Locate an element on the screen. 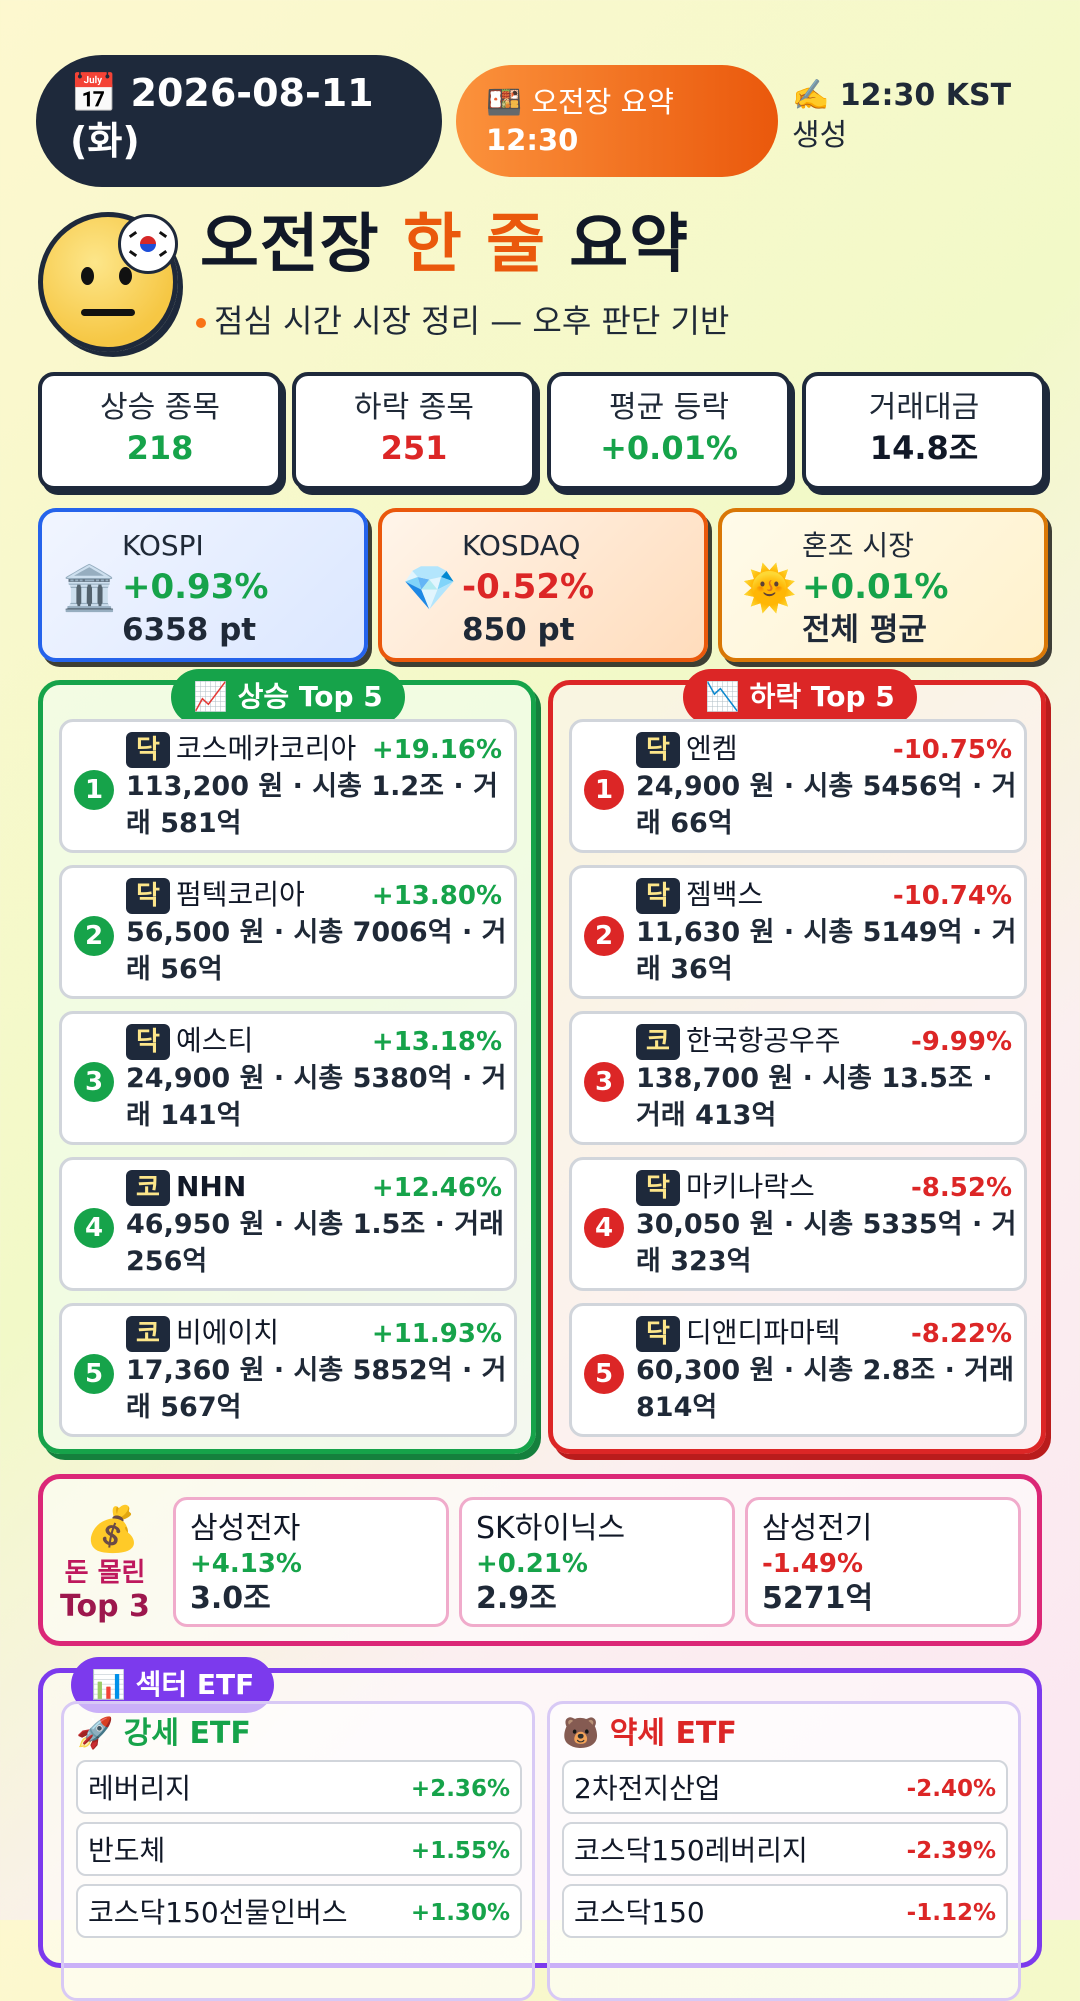 Image resolution: width=1080 pixels, height=2001 pixels. list-item: 레버리지 +2.36% is located at coordinates (299, 1787).